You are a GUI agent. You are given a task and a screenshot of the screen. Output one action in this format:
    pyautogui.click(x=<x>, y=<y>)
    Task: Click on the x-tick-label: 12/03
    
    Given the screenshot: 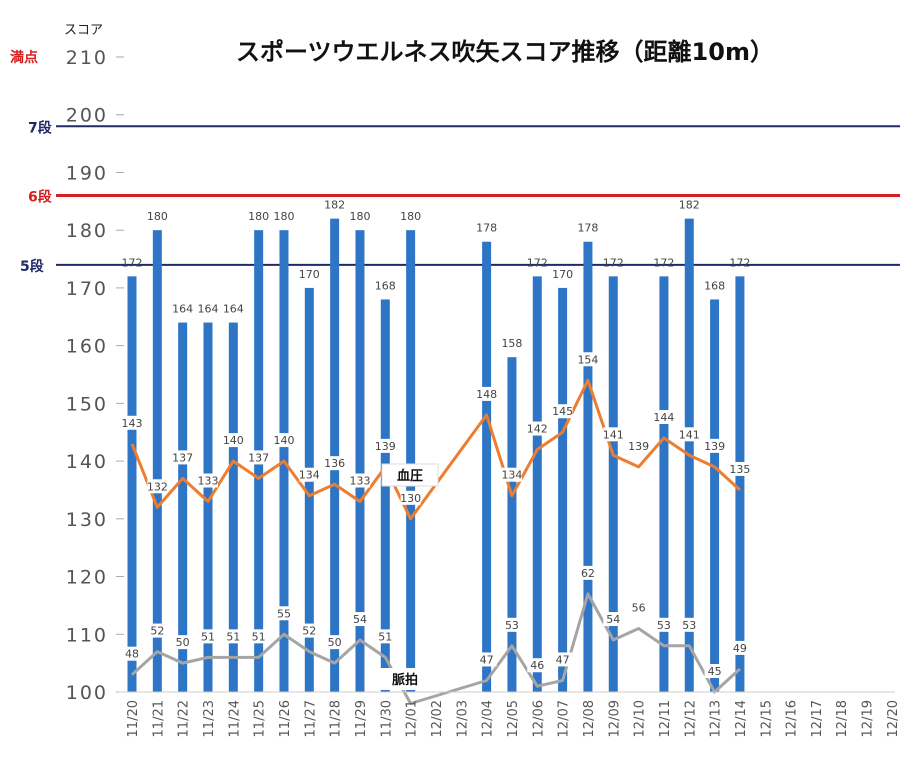 What is the action you would take?
    pyautogui.click(x=462, y=718)
    